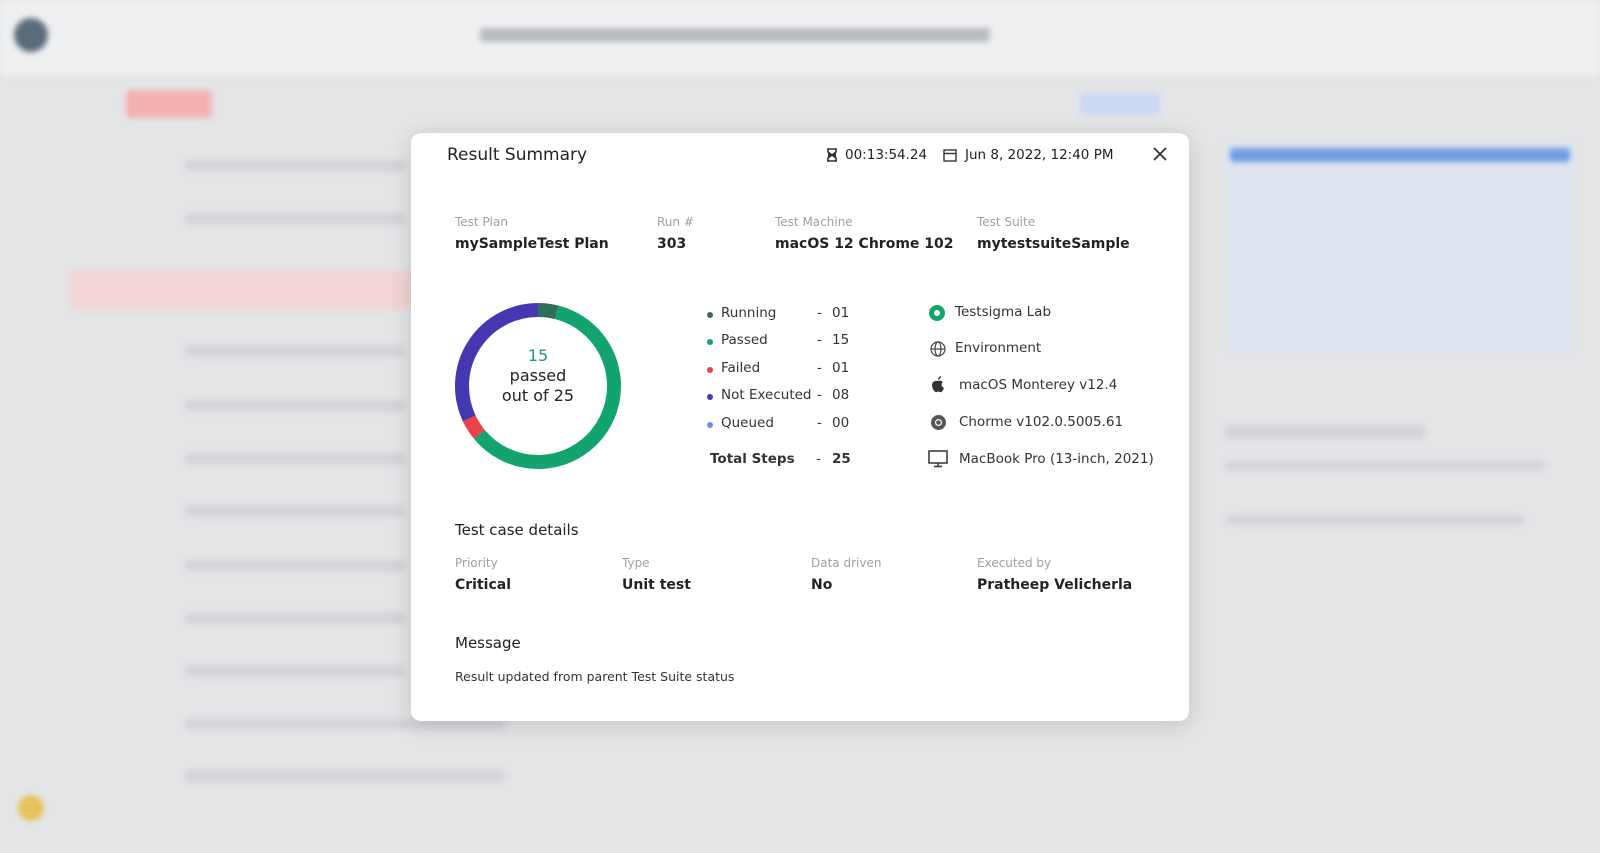  I want to click on legend-name: Not Executed, so click(766, 395).